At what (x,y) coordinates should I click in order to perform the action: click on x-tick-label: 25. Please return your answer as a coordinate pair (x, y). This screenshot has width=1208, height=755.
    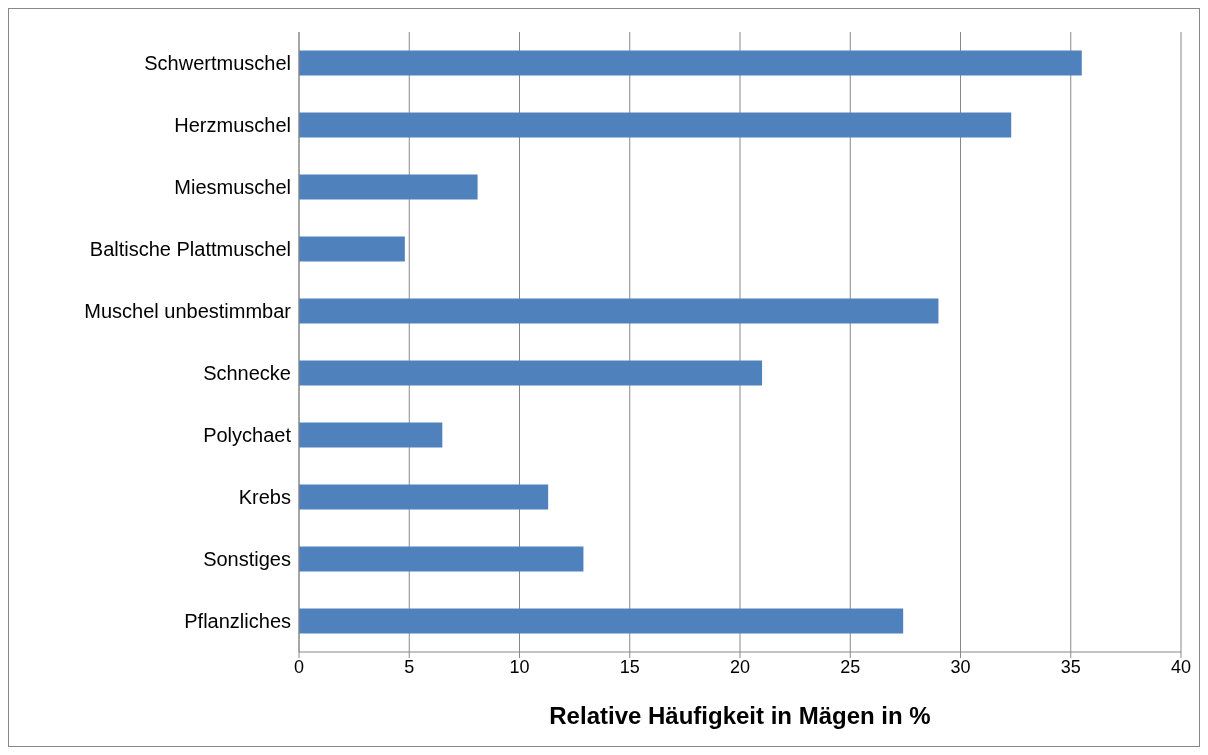
    Looking at the image, I should click on (850, 666).